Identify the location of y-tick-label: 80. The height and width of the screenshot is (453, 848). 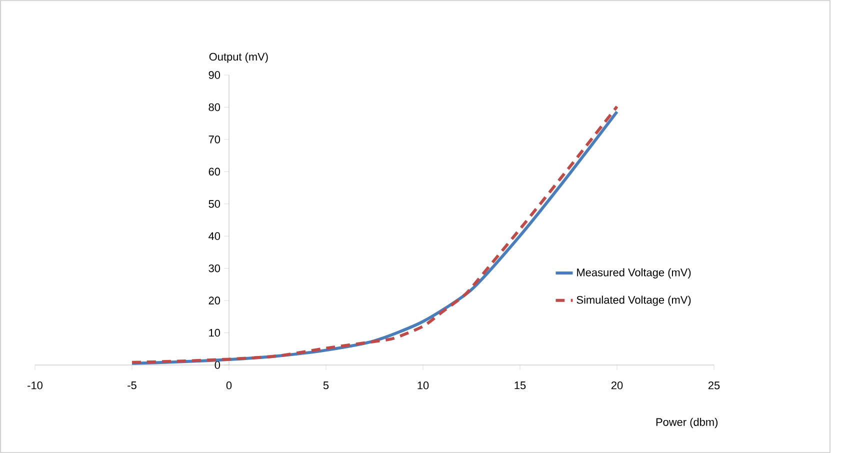
(214, 107).